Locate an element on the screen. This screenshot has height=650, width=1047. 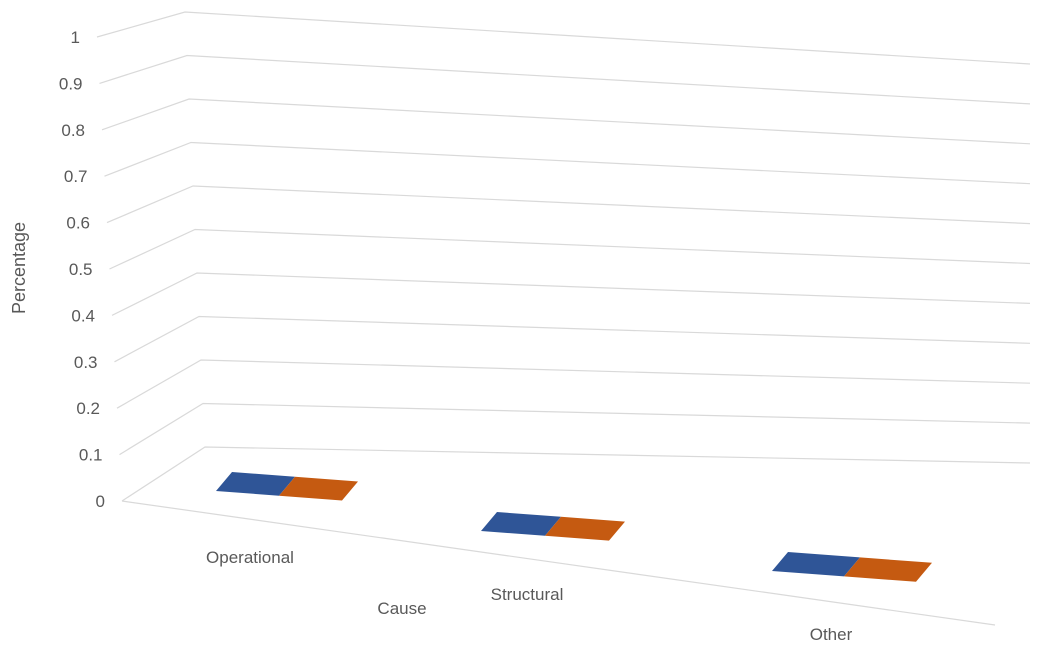
y-tick-label: 0.2 is located at coordinates (88, 408).